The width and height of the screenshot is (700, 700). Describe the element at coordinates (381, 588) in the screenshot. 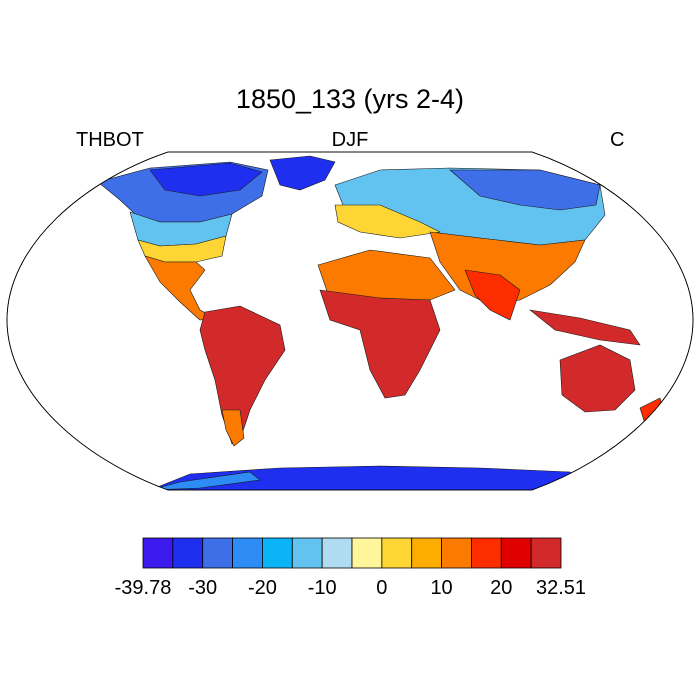

I see `colorbar-tick-label: 0` at that location.